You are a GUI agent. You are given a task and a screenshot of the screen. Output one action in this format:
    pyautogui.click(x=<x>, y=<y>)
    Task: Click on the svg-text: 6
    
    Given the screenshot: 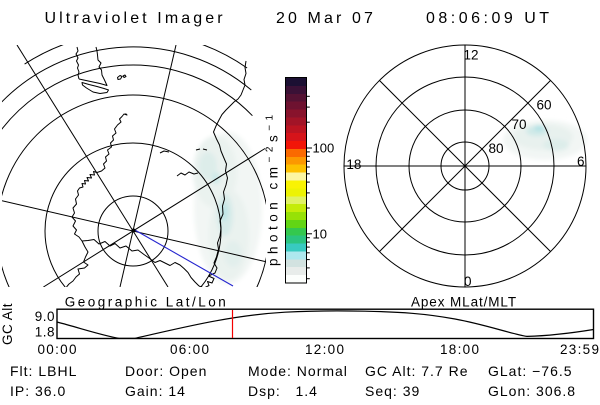 What is the action you would take?
    pyautogui.click(x=581, y=161)
    